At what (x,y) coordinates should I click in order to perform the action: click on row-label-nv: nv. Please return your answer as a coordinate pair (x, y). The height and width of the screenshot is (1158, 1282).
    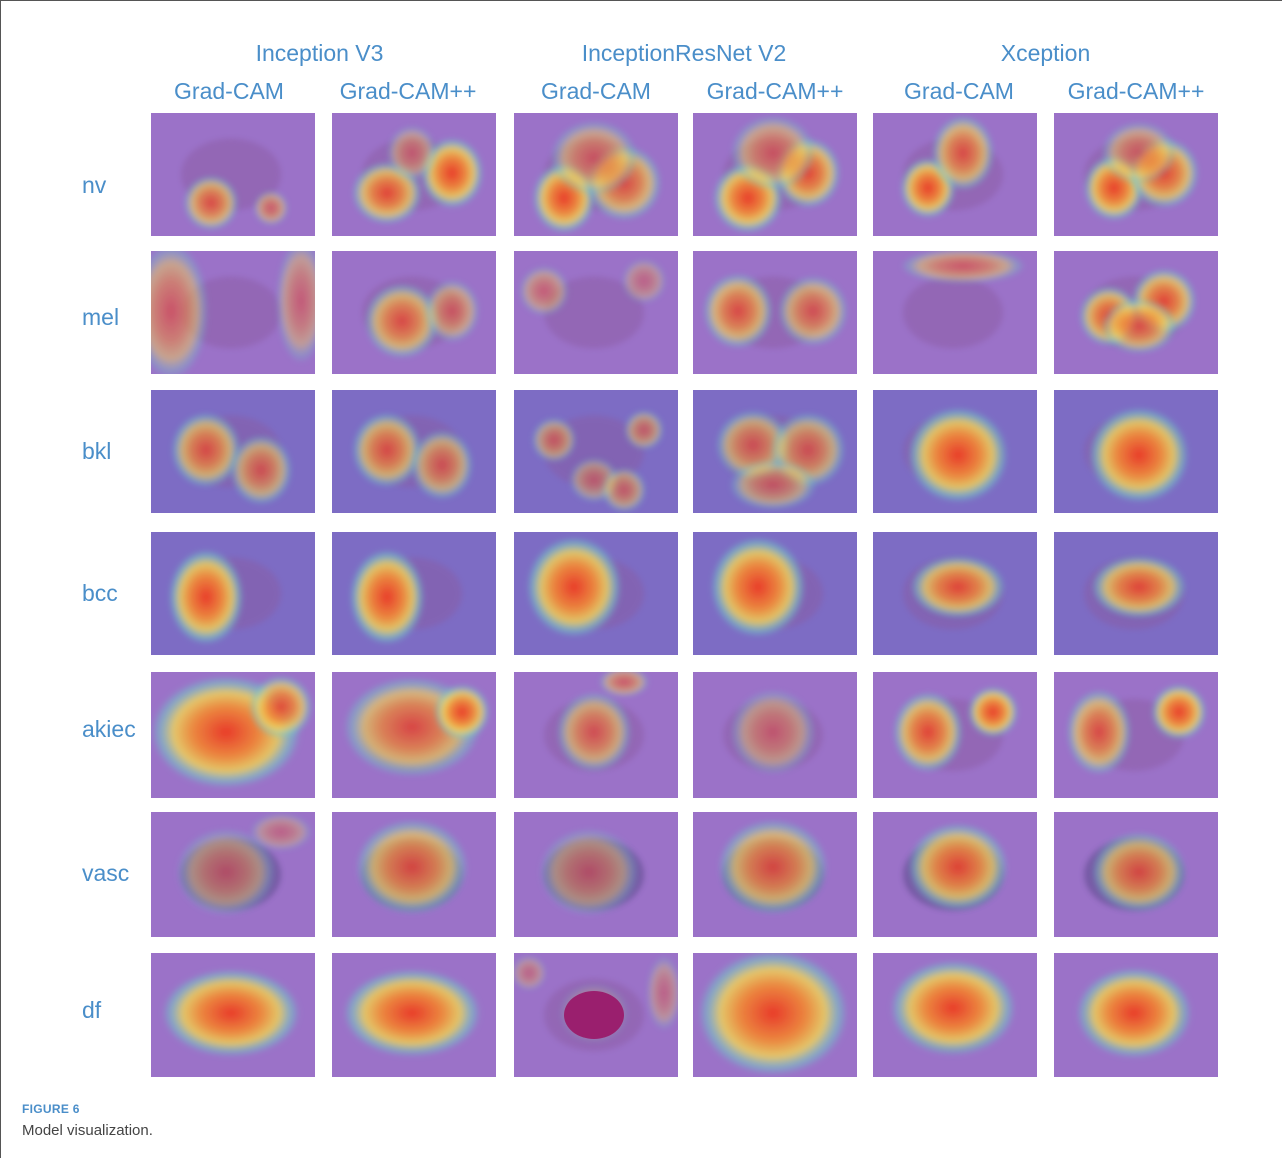
    Looking at the image, I should click on (94, 185).